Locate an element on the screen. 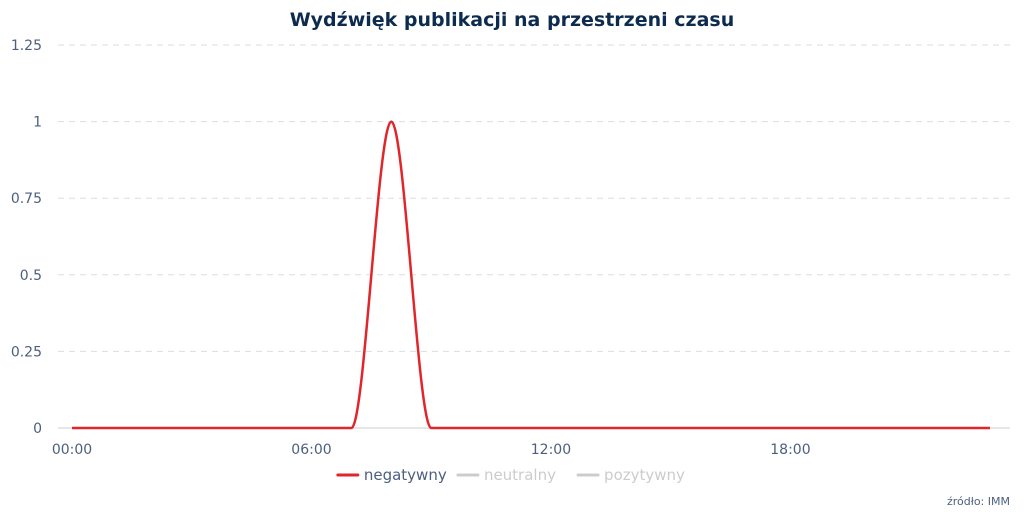  legend-label: pozytywny is located at coordinates (644, 475).